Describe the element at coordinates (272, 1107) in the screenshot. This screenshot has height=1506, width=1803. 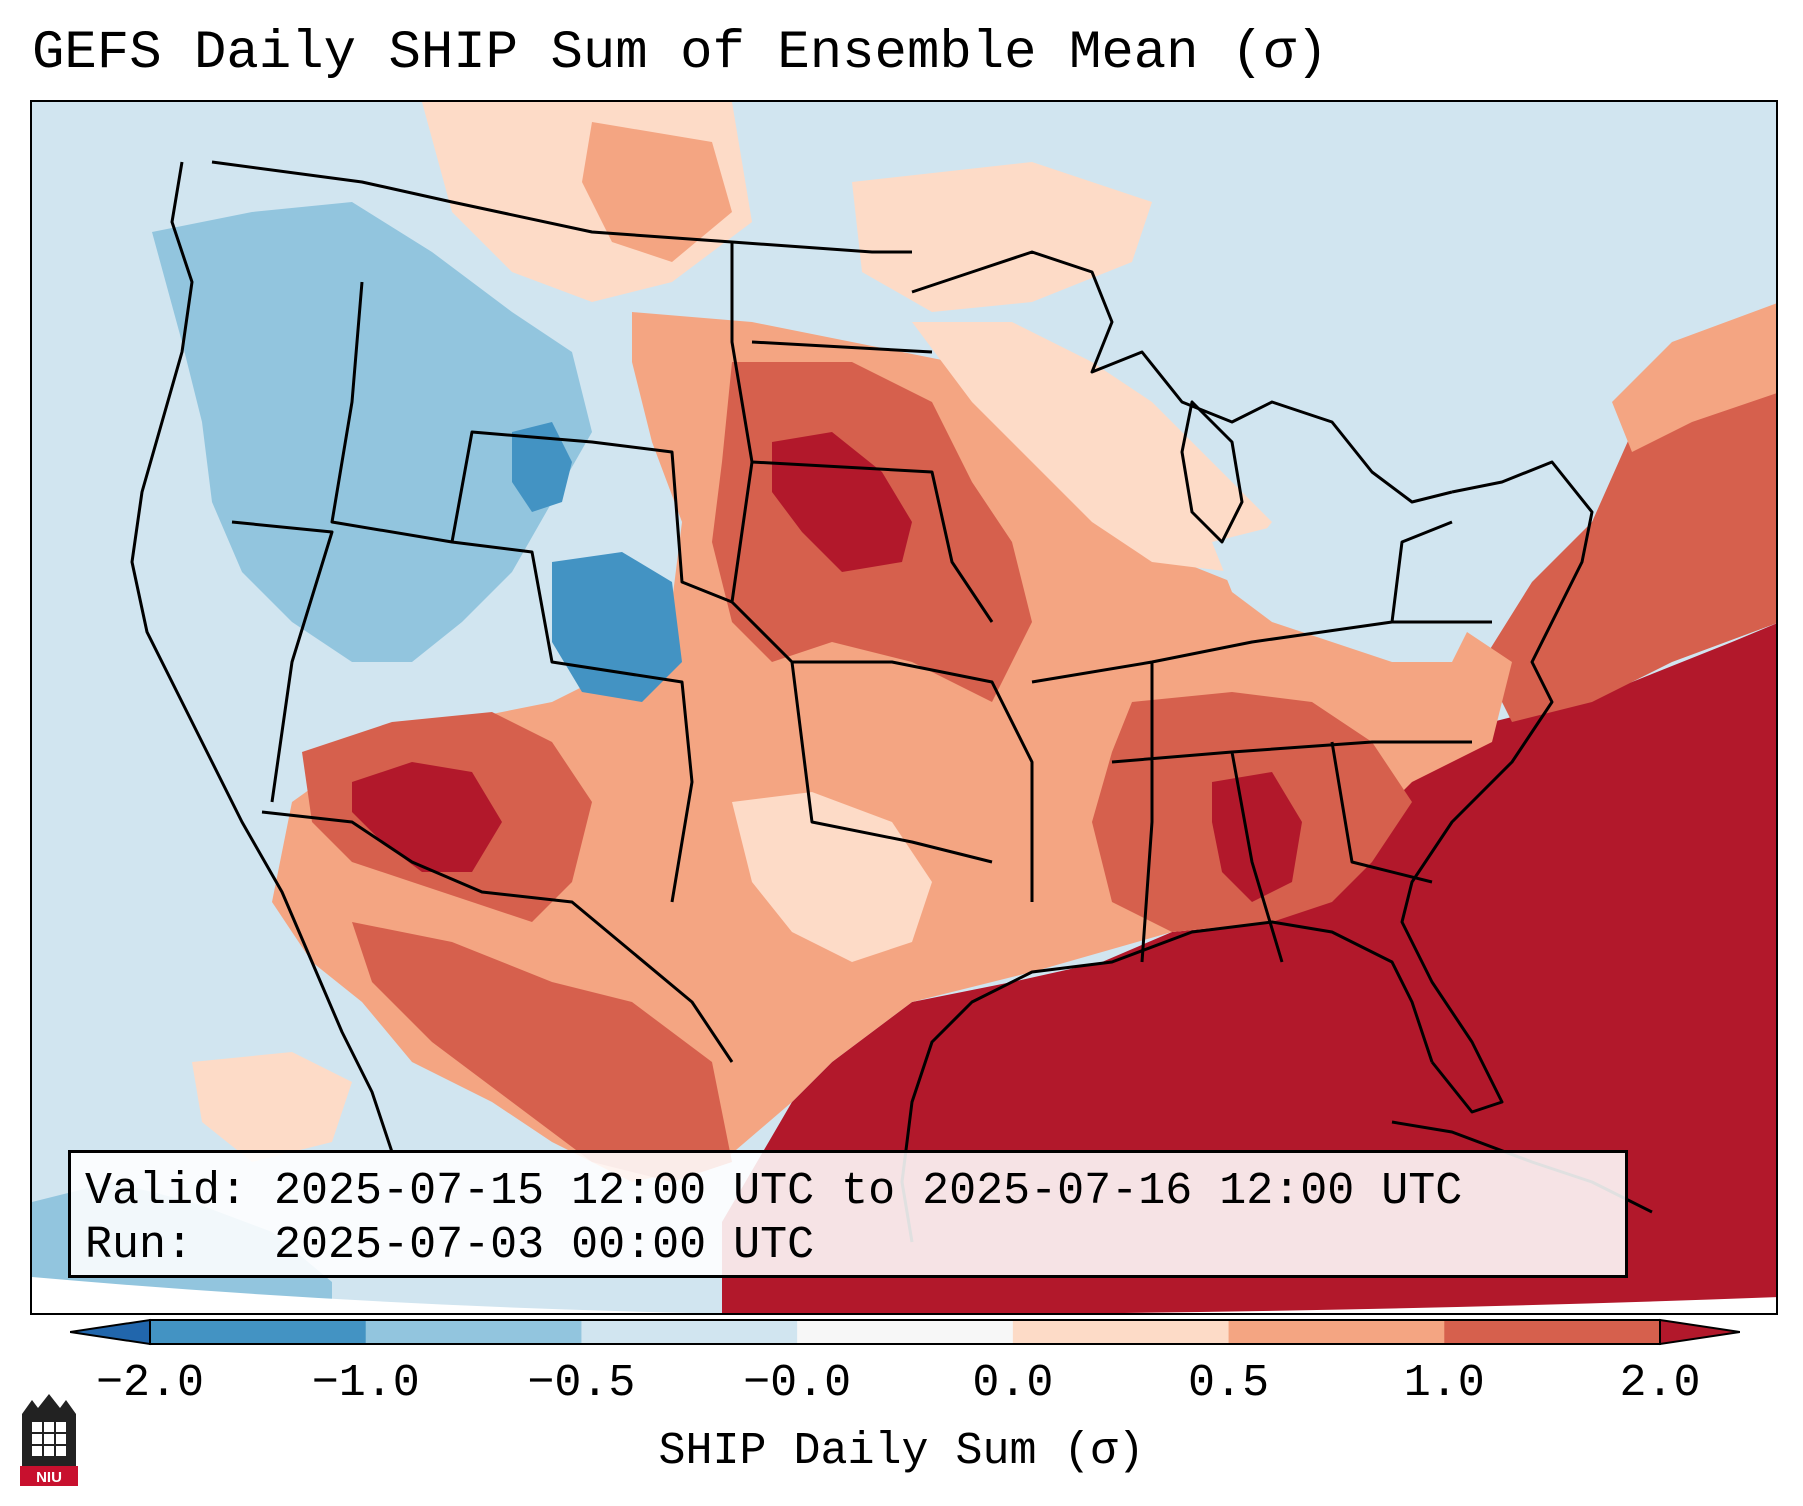
I see `pacific-warm-patch` at that location.